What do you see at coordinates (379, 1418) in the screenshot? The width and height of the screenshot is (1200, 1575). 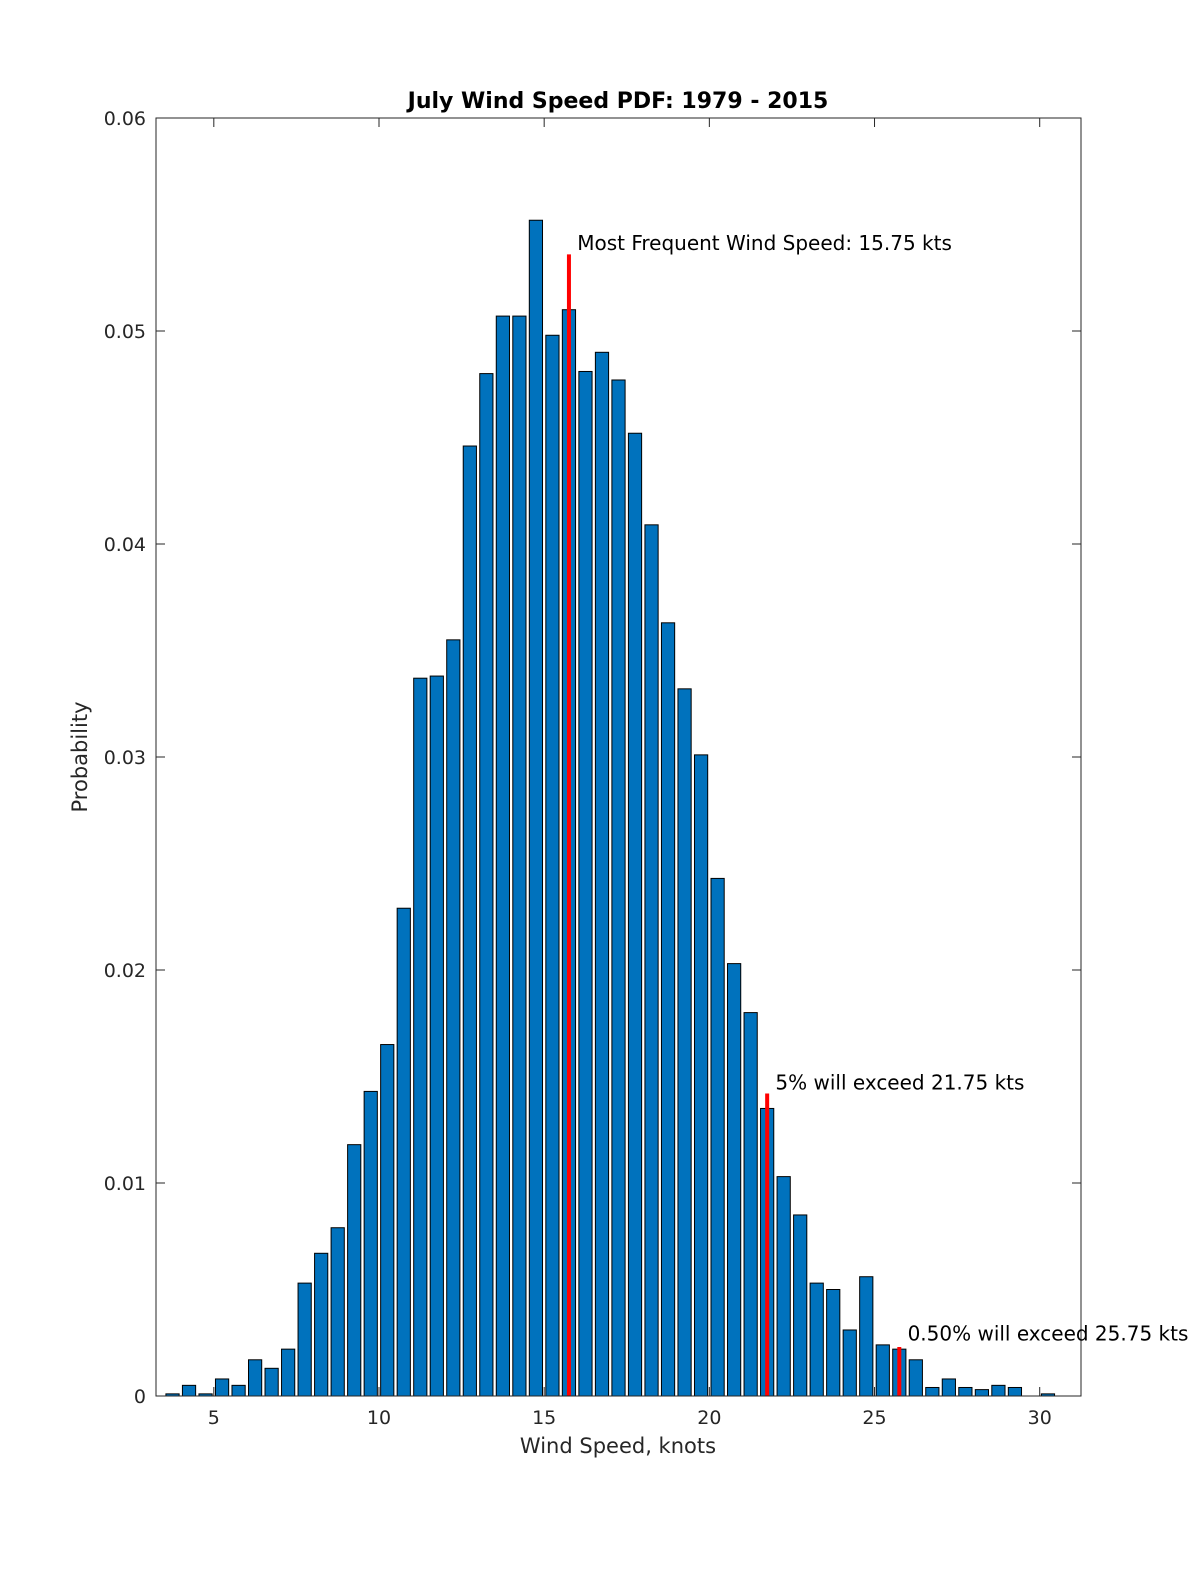 I see `x-tick-label: 10` at bounding box center [379, 1418].